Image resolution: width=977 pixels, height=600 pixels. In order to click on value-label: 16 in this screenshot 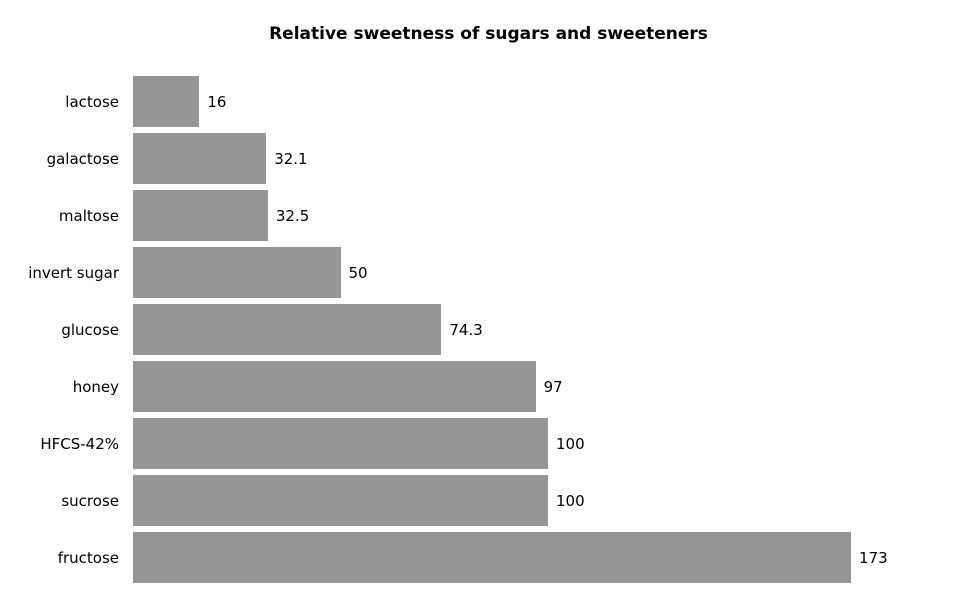, I will do `click(217, 101)`.